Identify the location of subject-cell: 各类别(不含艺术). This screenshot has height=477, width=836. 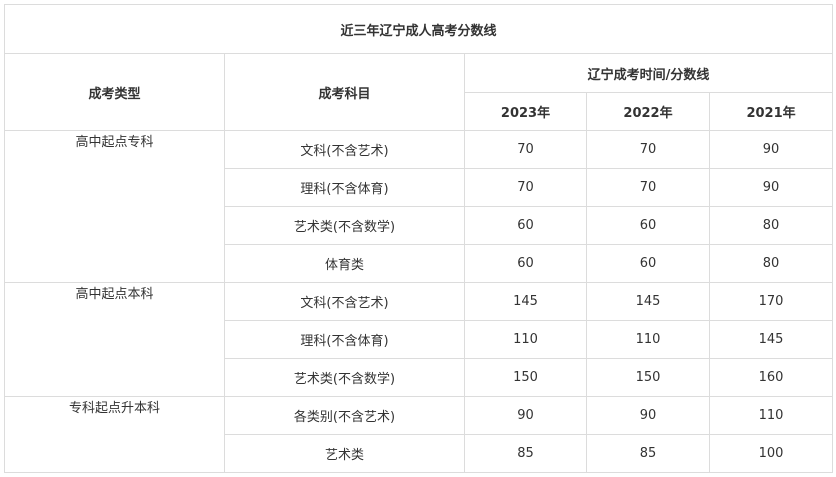
(344, 415).